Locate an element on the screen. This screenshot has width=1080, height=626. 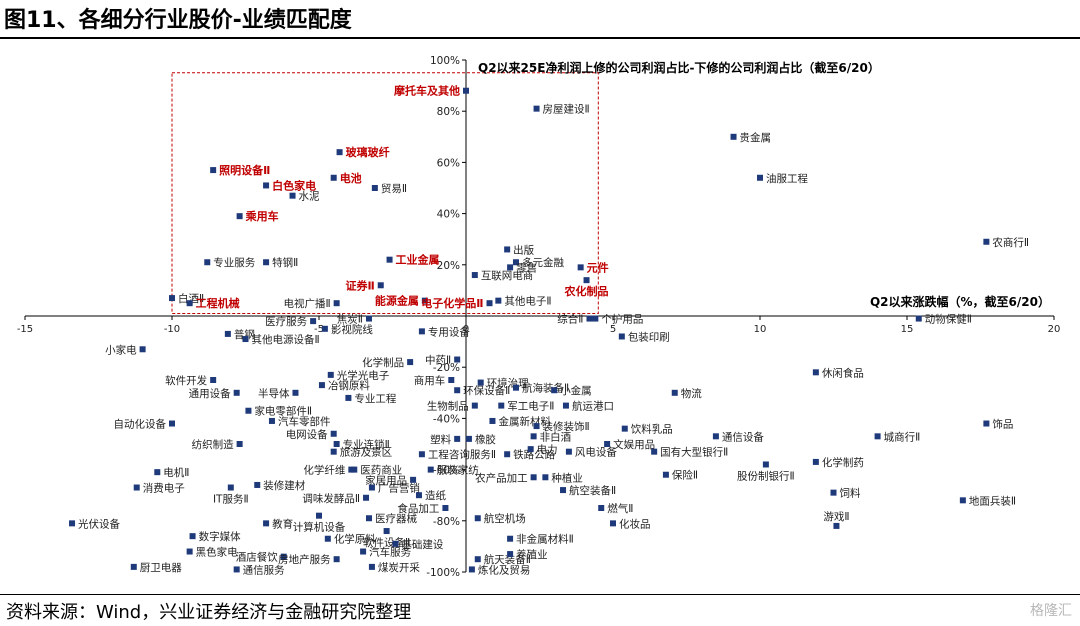
data-label: 铁路公路 is located at coordinates (534, 454).